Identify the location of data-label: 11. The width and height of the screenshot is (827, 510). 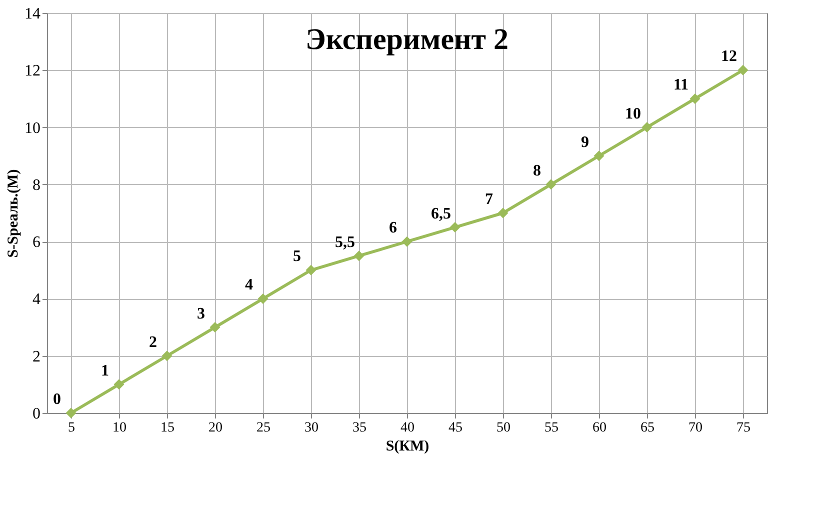
(681, 85).